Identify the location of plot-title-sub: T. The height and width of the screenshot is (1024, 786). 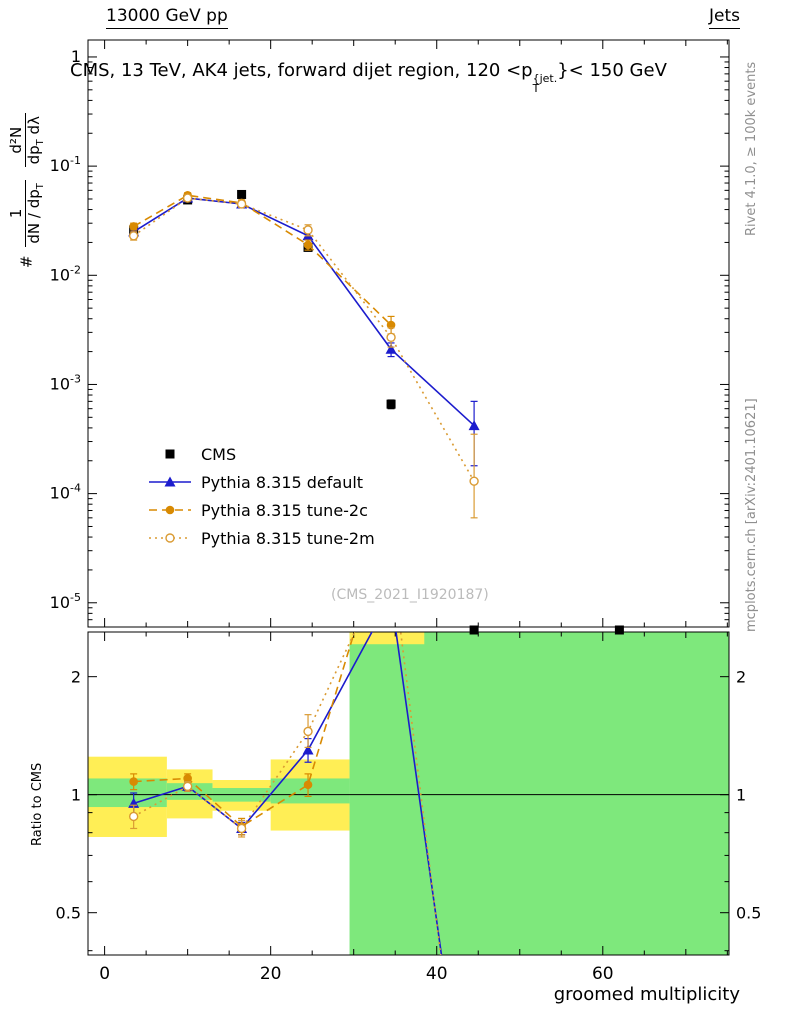
(536, 88).